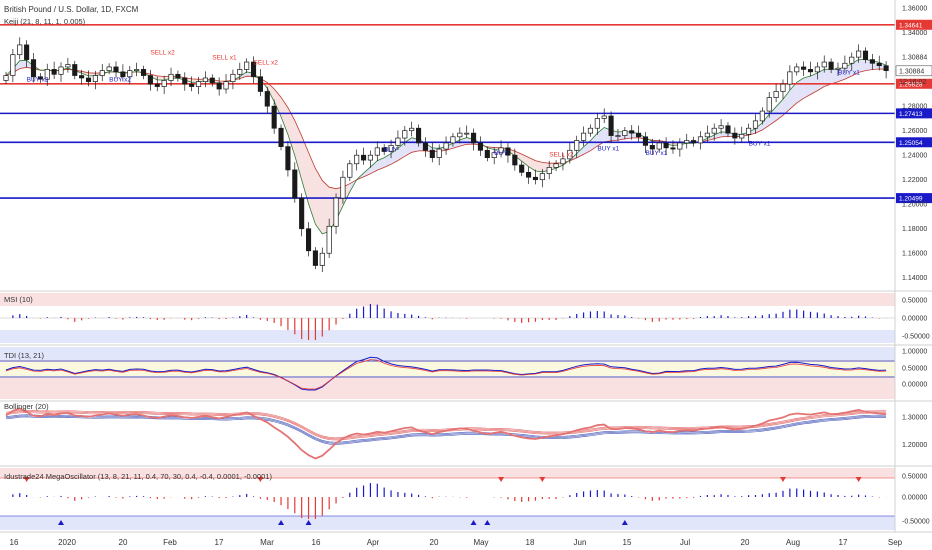  What do you see at coordinates (580, 542) in the screenshot?
I see `time-tick-label: Jun` at bounding box center [580, 542].